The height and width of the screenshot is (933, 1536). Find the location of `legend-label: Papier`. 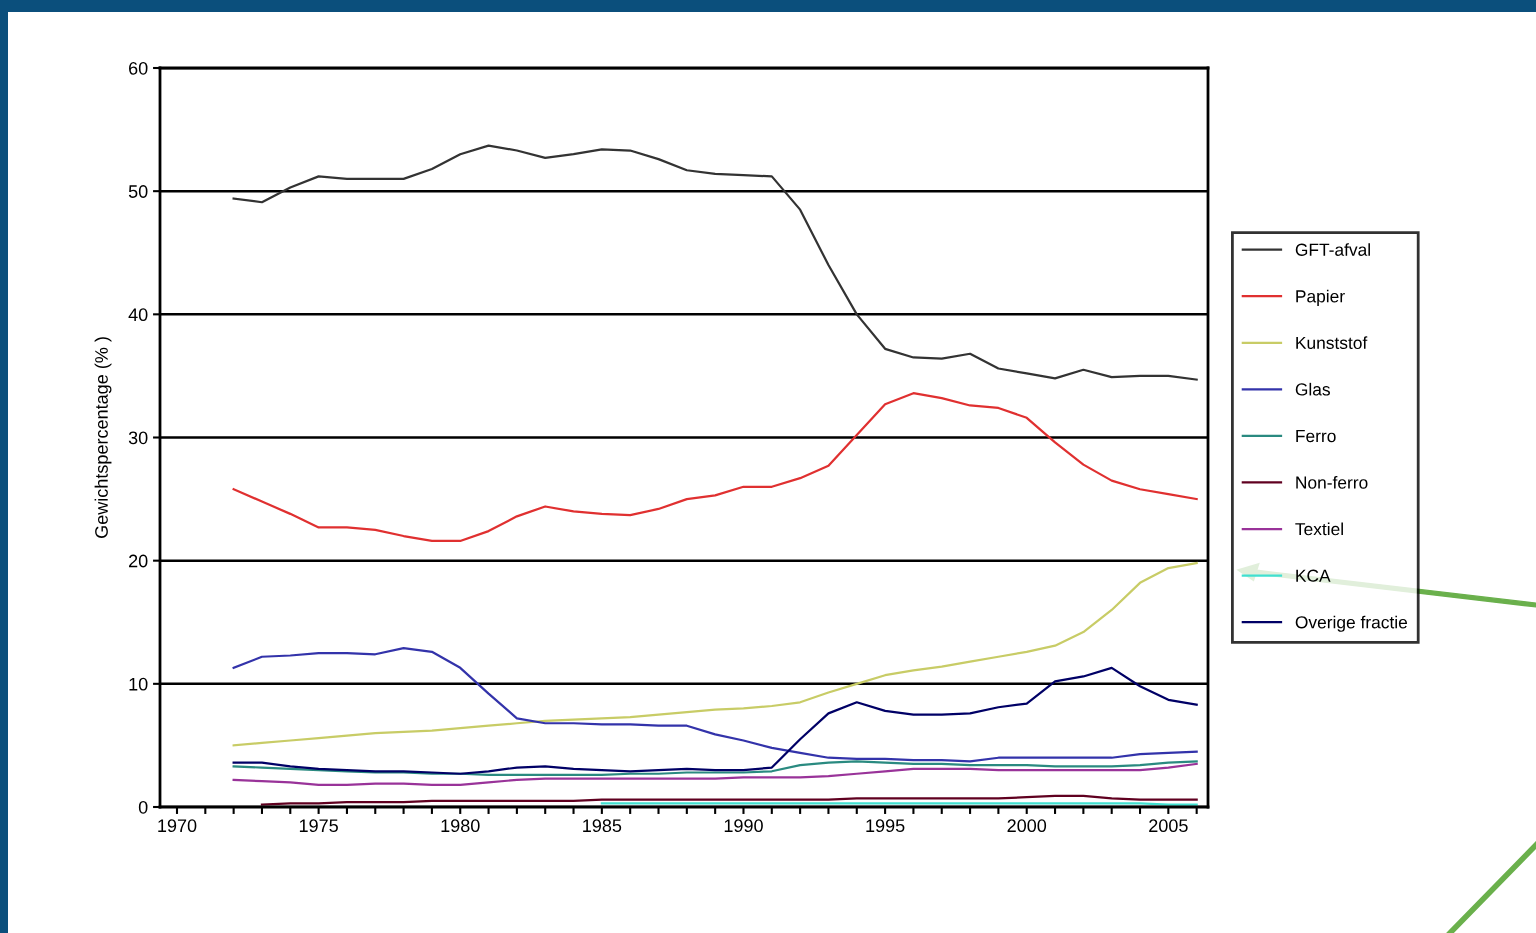

legend-label: Papier is located at coordinates (1320, 297).